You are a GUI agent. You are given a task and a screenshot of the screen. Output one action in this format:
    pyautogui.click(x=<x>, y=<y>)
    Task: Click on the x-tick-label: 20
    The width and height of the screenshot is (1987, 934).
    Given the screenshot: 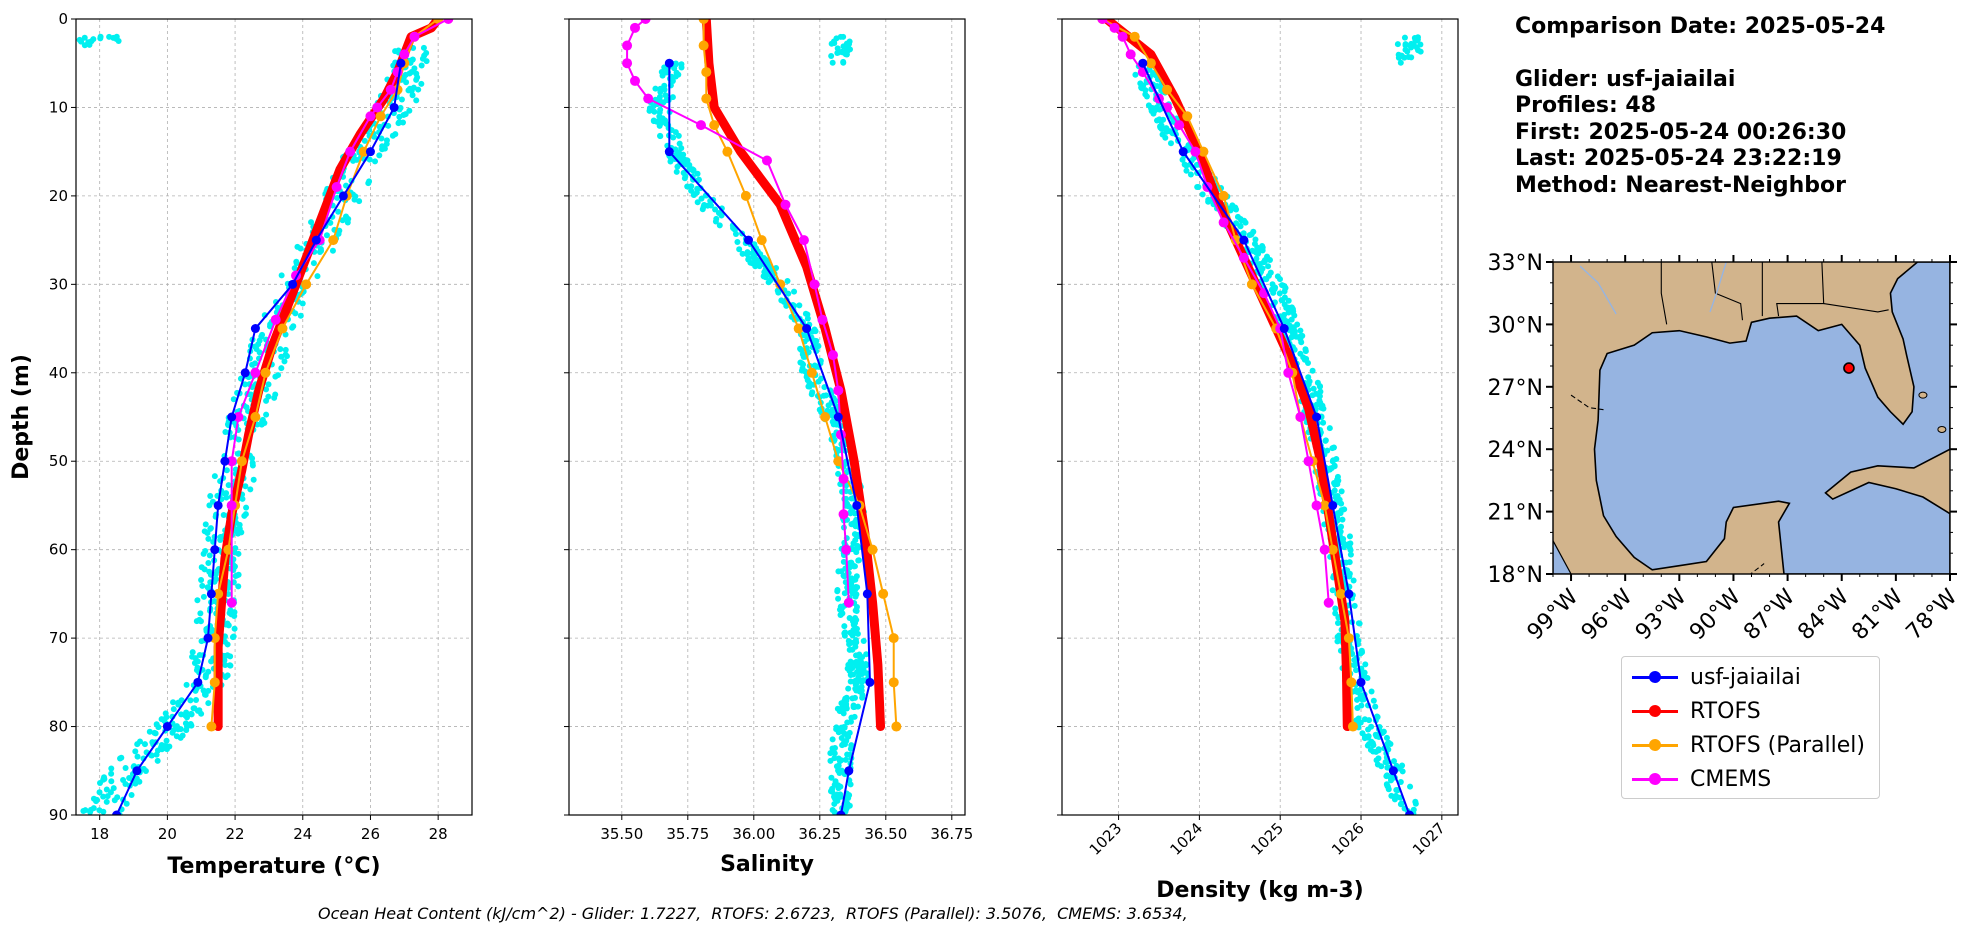 What is the action you would take?
    pyautogui.click(x=167, y=834)
    